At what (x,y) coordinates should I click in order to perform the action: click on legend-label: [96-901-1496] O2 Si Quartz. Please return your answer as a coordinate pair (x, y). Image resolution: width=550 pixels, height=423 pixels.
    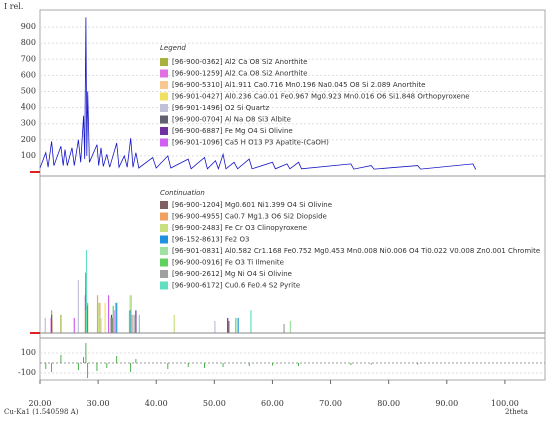
    Looking at the image, I should click on (220, 108).